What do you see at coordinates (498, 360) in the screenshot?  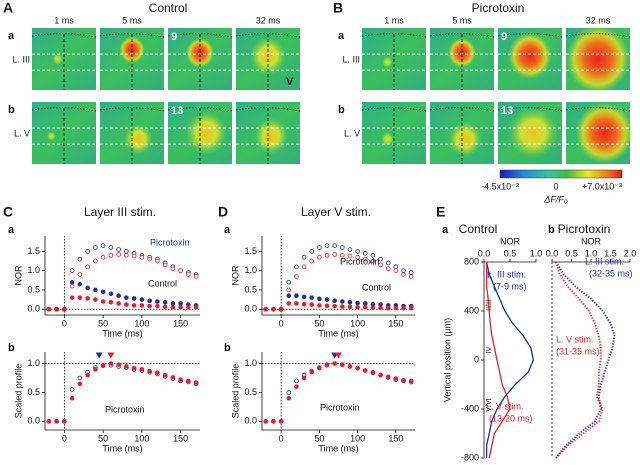 I see `profile-line` at bounding box center [498, 360].